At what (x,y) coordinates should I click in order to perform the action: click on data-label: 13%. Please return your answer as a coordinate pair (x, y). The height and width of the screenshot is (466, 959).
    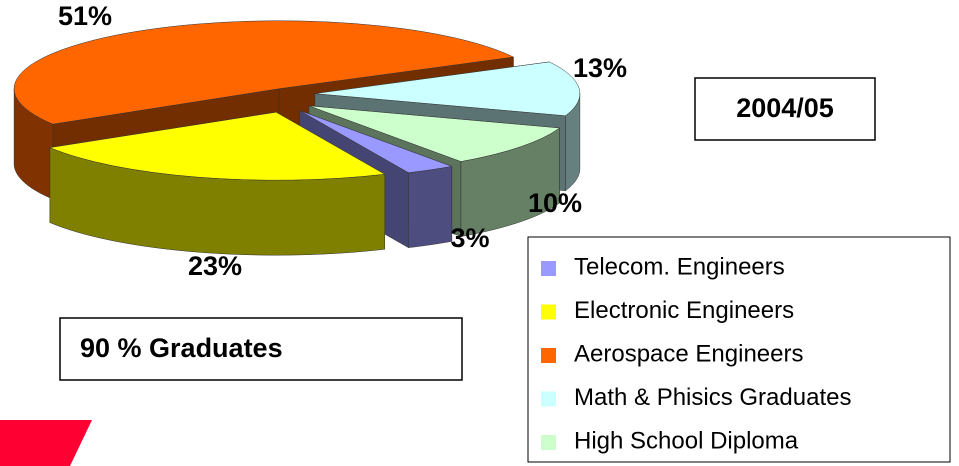
    Looking at the image, I should click on (600, 68).